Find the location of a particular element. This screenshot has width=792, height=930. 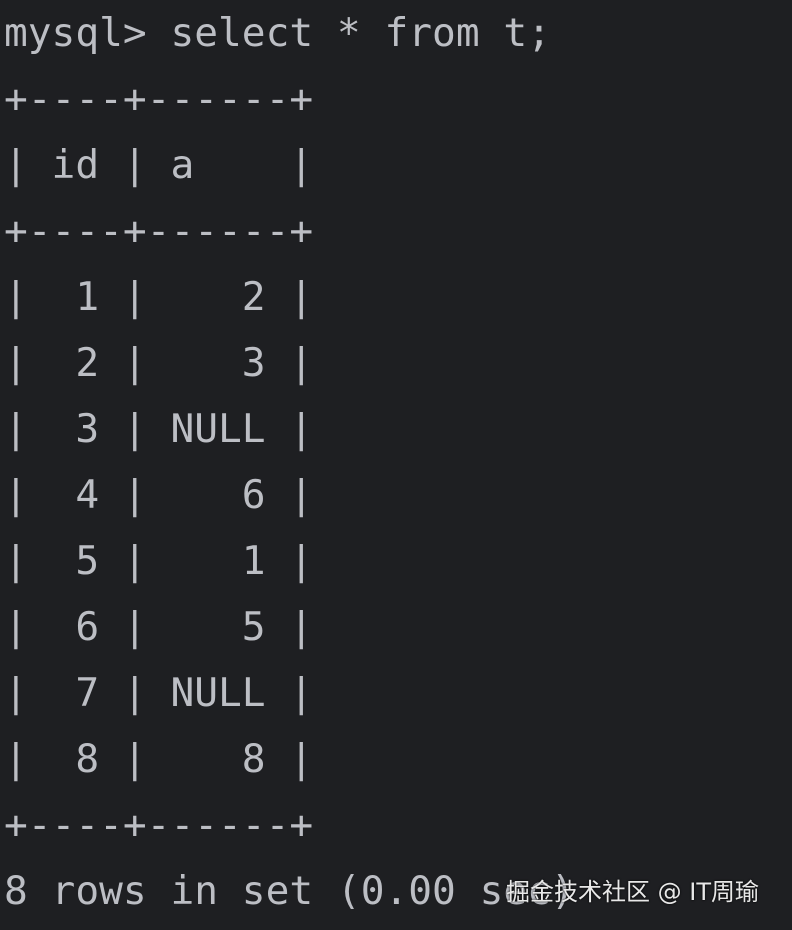

table-row: | 6 | 5 | is located at coordinates (159, 627).